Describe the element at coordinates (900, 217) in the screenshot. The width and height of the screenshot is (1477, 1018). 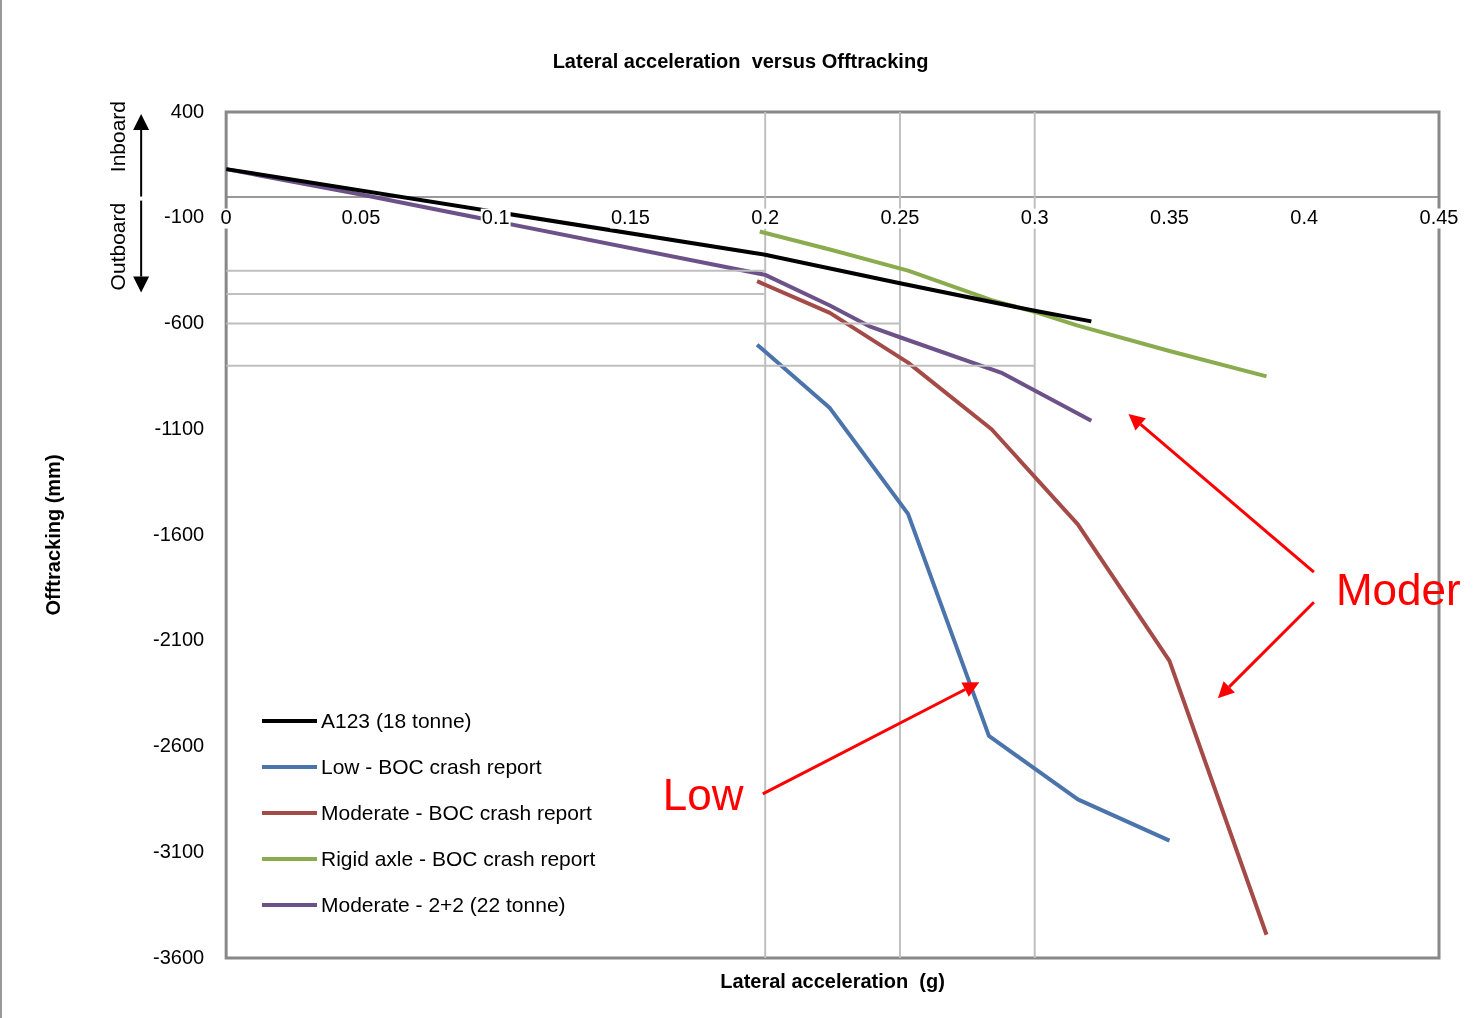
I see `x-tick-label: 0.25` at that location.